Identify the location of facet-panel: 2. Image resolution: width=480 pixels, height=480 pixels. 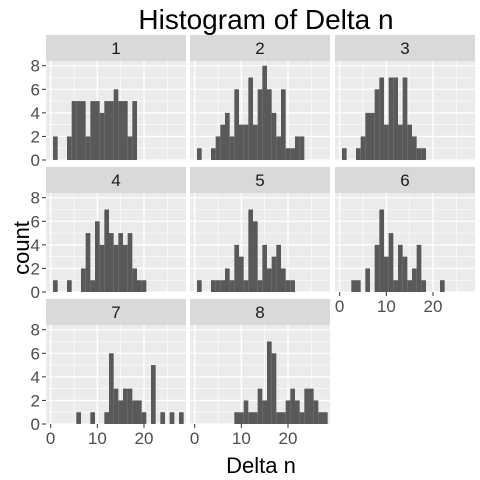
(260, 98).